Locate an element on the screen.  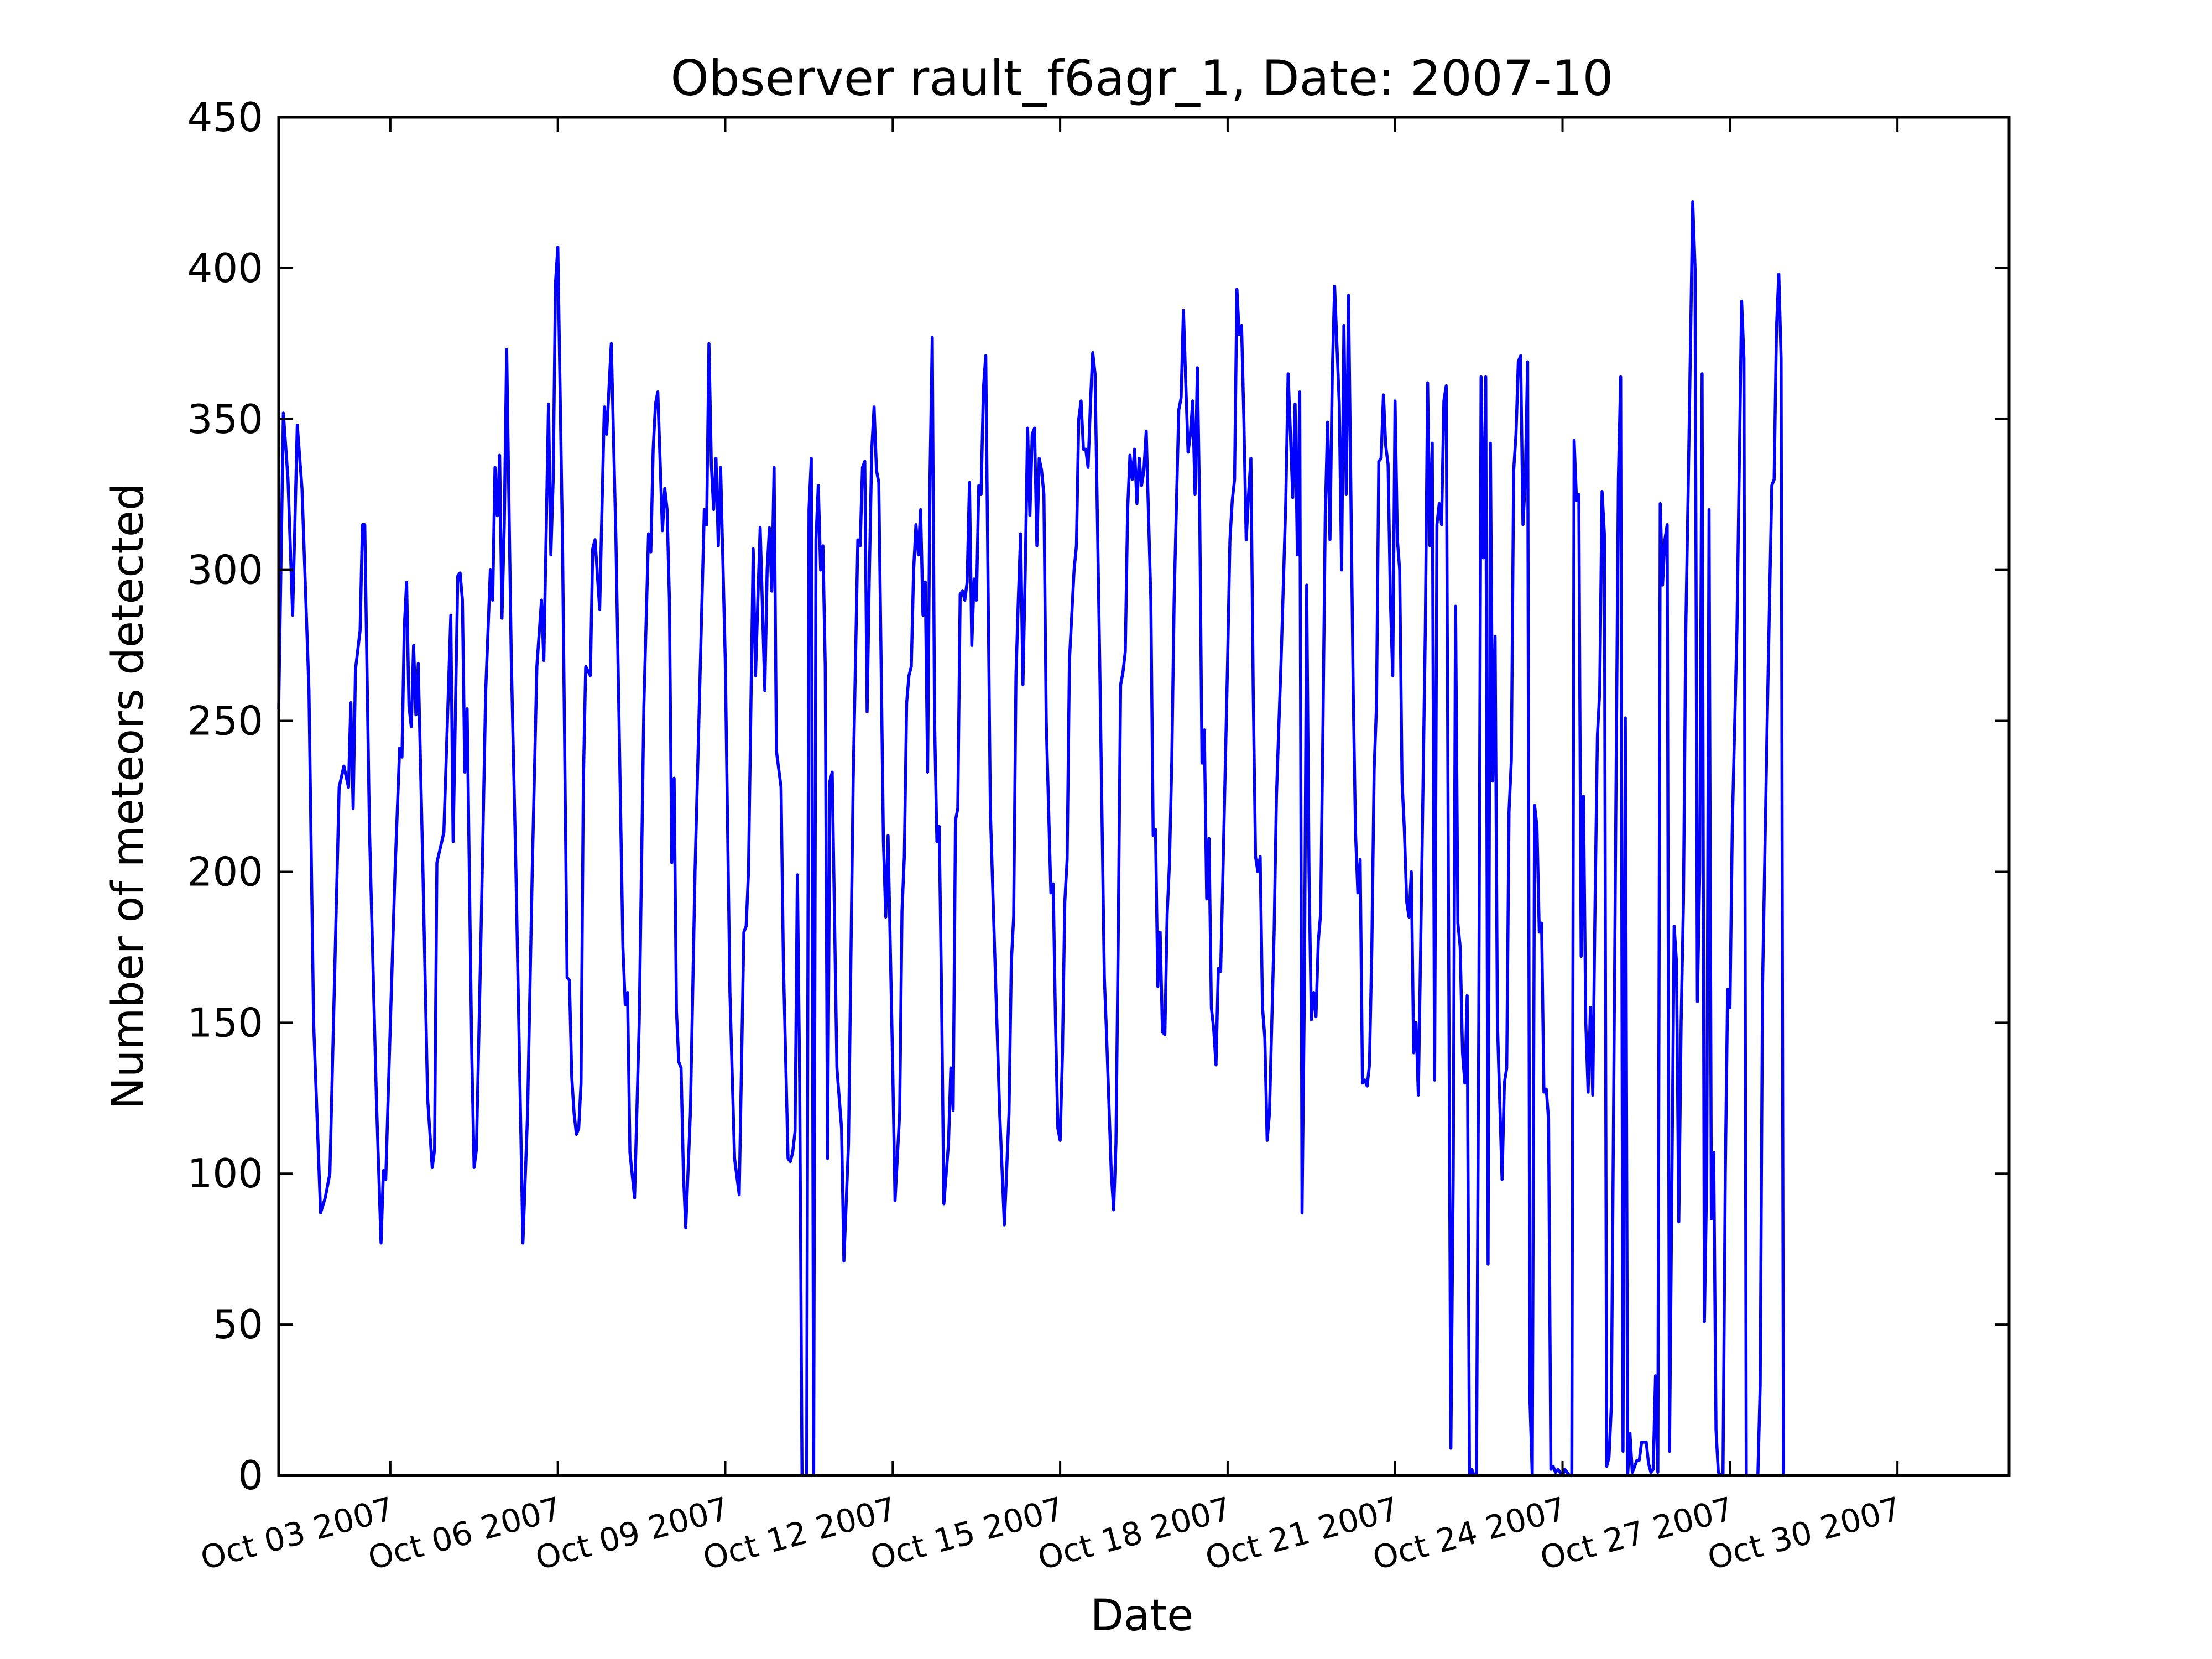
y-tick-label: 250 is located at coordinates (225, 721).